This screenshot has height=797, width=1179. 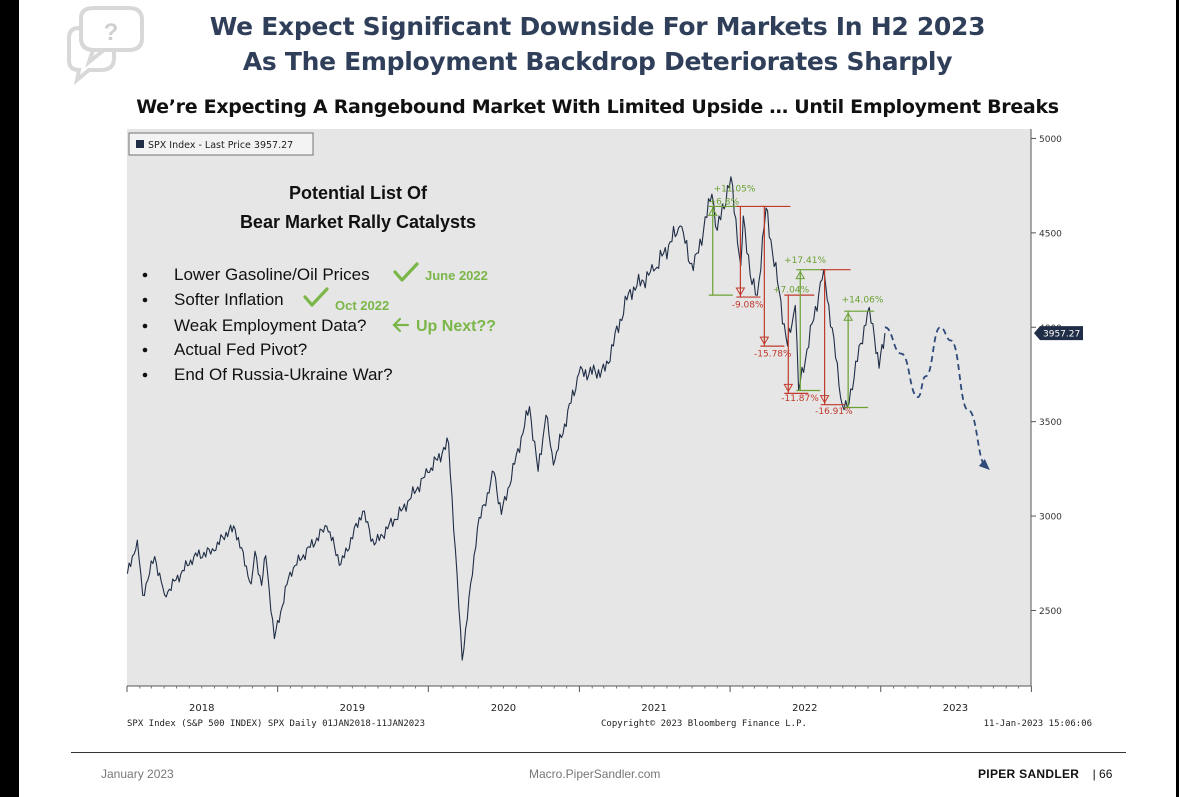 What do you see at coordinates (362, 305) in the screenshot?
I see `catalyst-note: Oct 2022` at bounding box center [362, 305].